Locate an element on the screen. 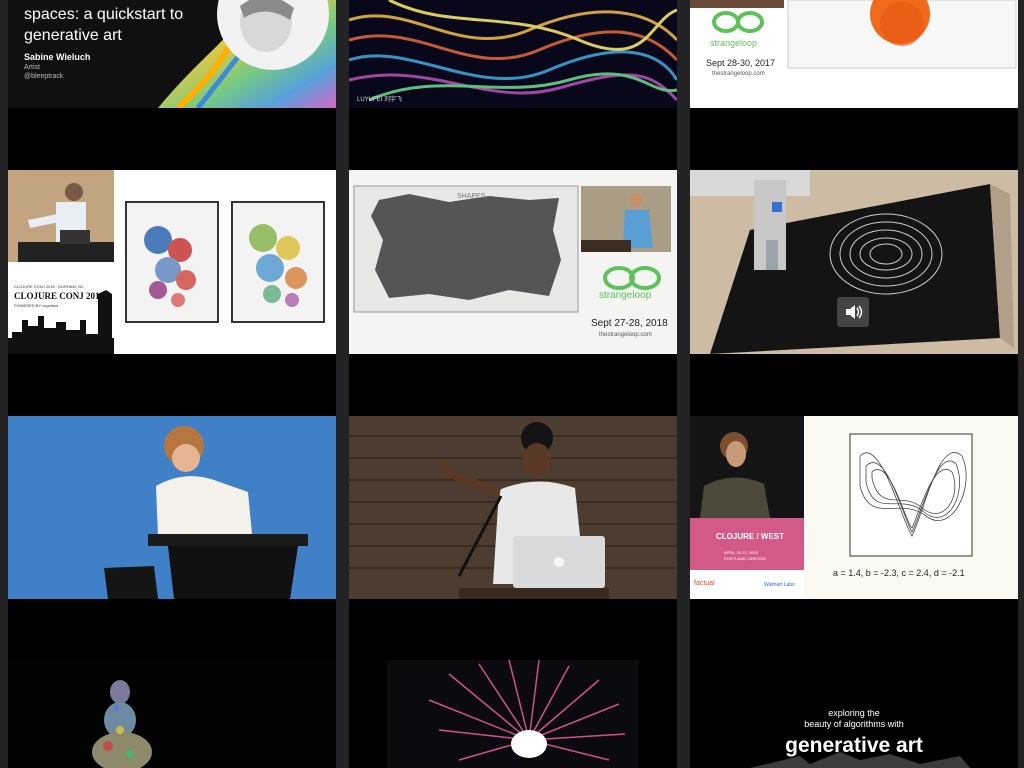  event-dates: Sept 27-28, 2018 is located at coordinates (629, 323).